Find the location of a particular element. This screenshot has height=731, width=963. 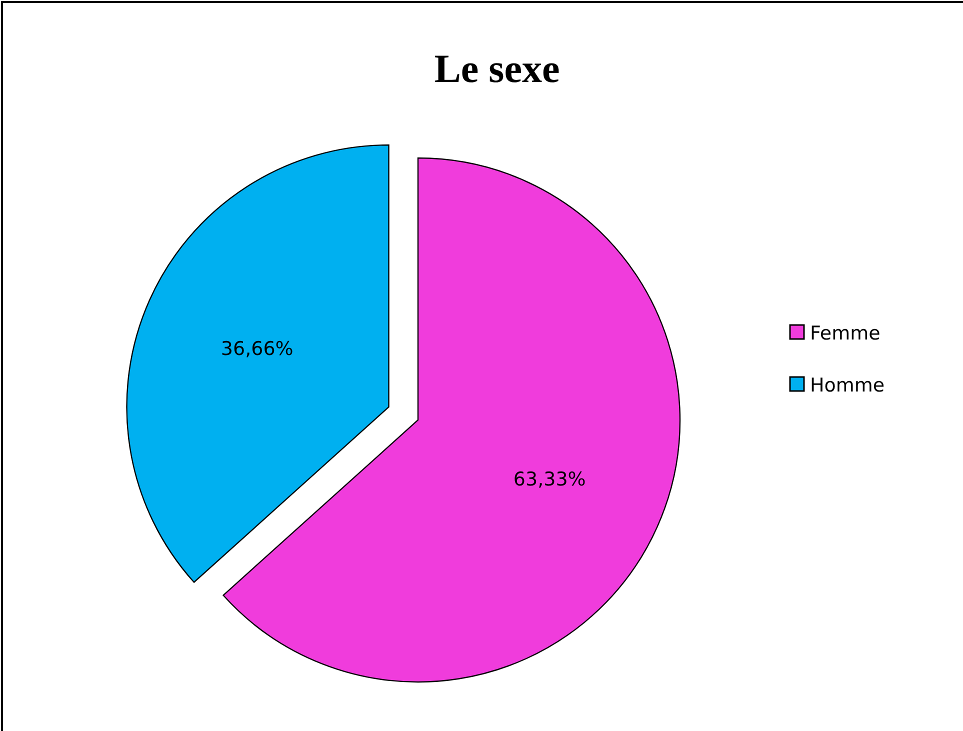

chart-title: Le sexe is located at coordinates (497, 68).